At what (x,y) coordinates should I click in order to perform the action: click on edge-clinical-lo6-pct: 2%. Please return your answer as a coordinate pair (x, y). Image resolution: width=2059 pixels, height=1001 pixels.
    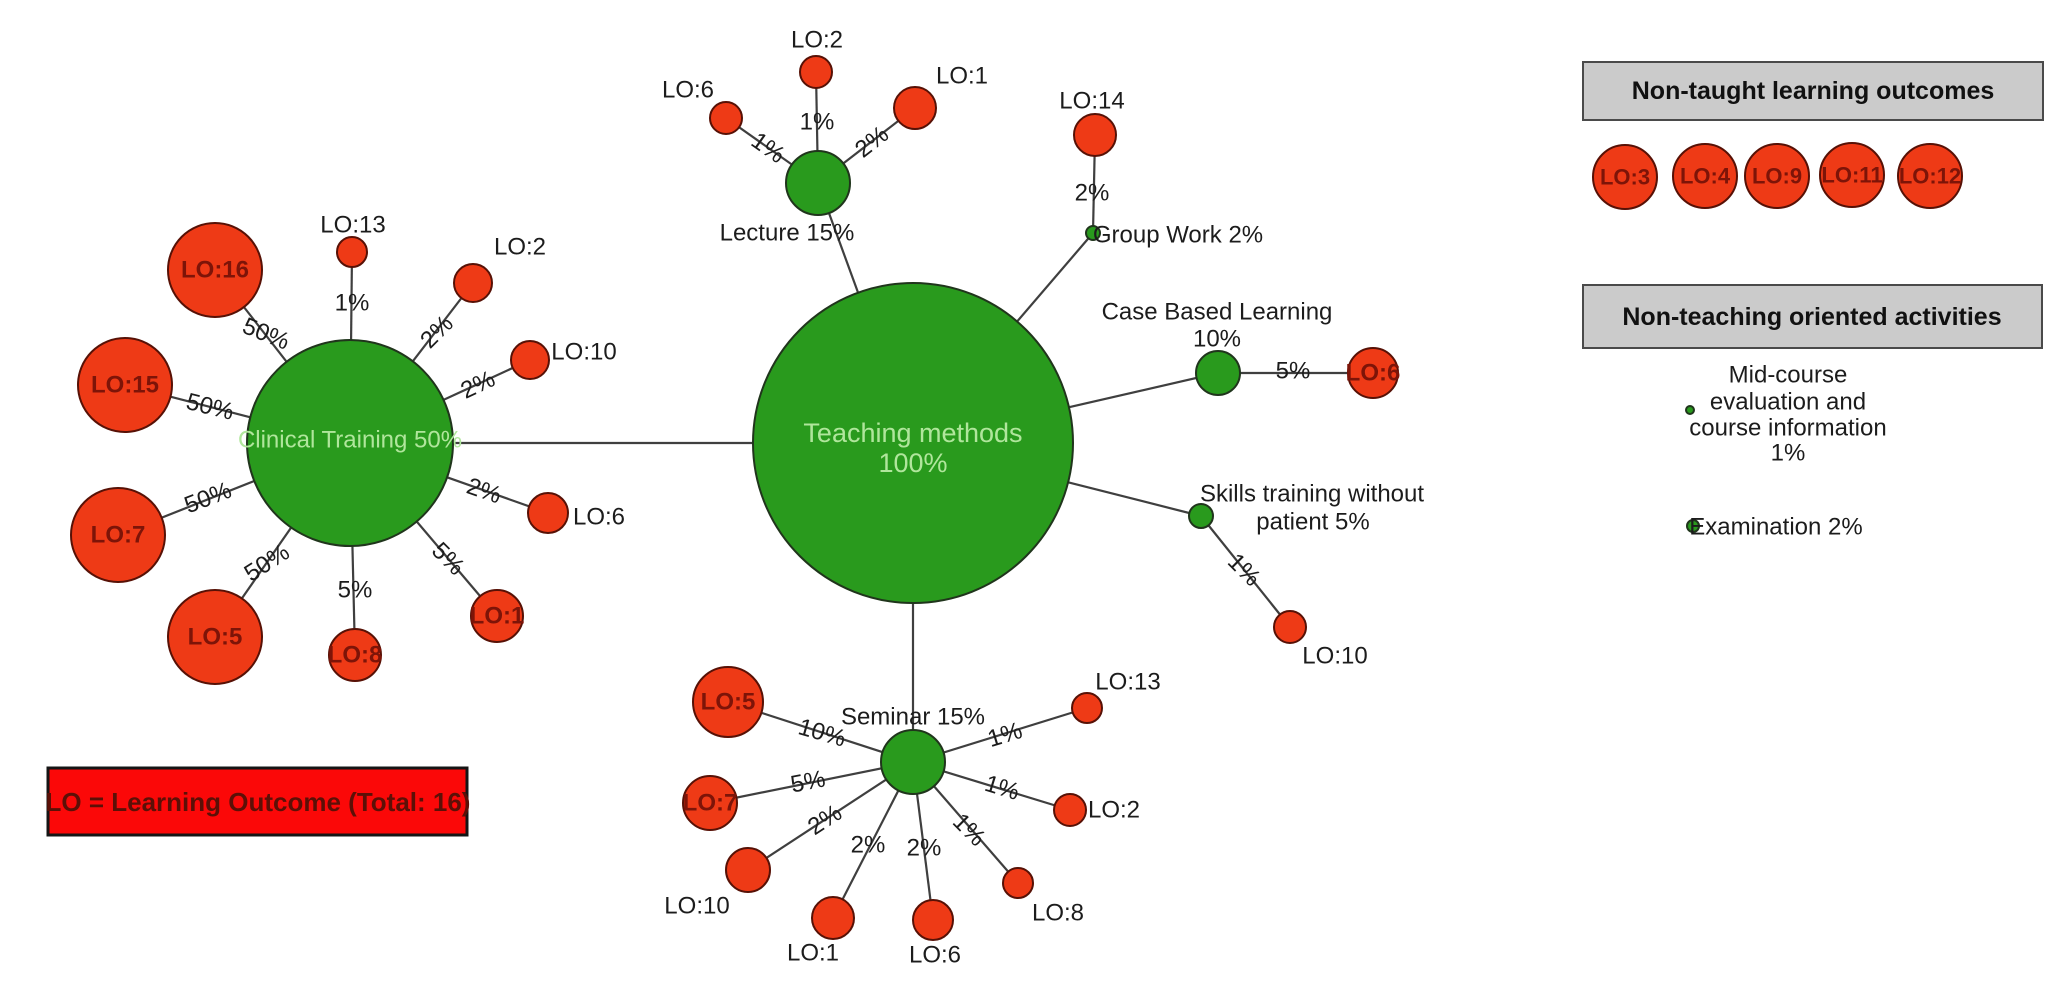
    Looking at the image, I should click on (484, 491).